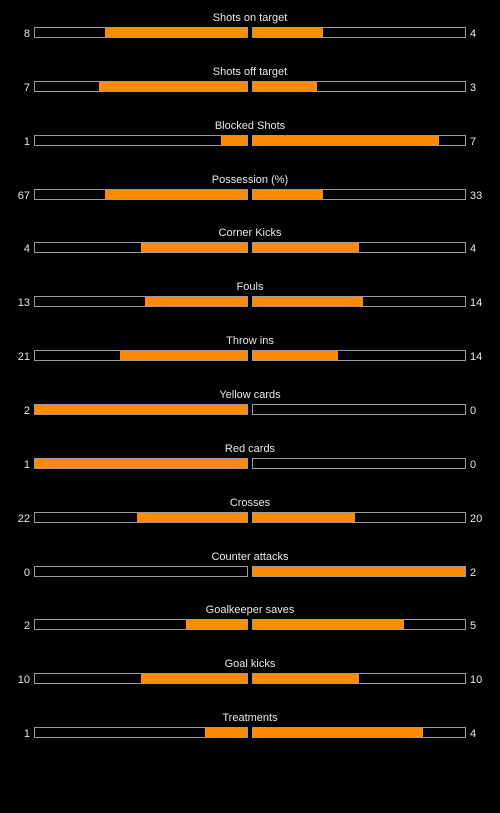 The width and height of the screenshot is (500, 813). I want to click on home-value: 21, so click(23, 357).